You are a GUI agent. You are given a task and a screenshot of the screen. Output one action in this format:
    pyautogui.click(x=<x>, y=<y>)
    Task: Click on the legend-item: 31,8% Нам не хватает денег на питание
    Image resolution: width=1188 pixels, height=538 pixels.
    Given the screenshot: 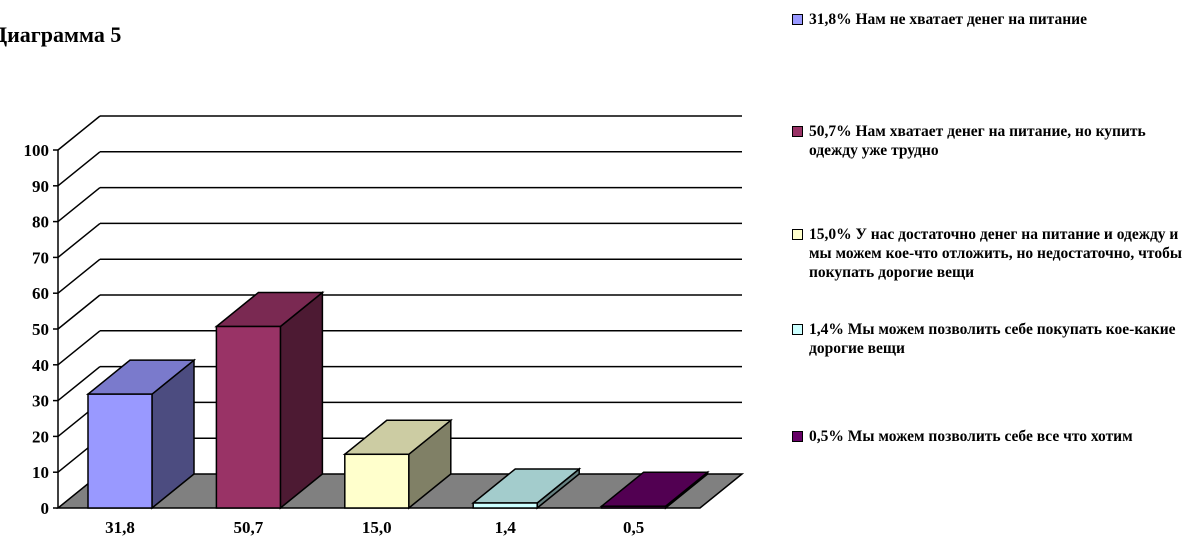 What is the action you would take?
    pyautogui.click(x=987, y=19)
    